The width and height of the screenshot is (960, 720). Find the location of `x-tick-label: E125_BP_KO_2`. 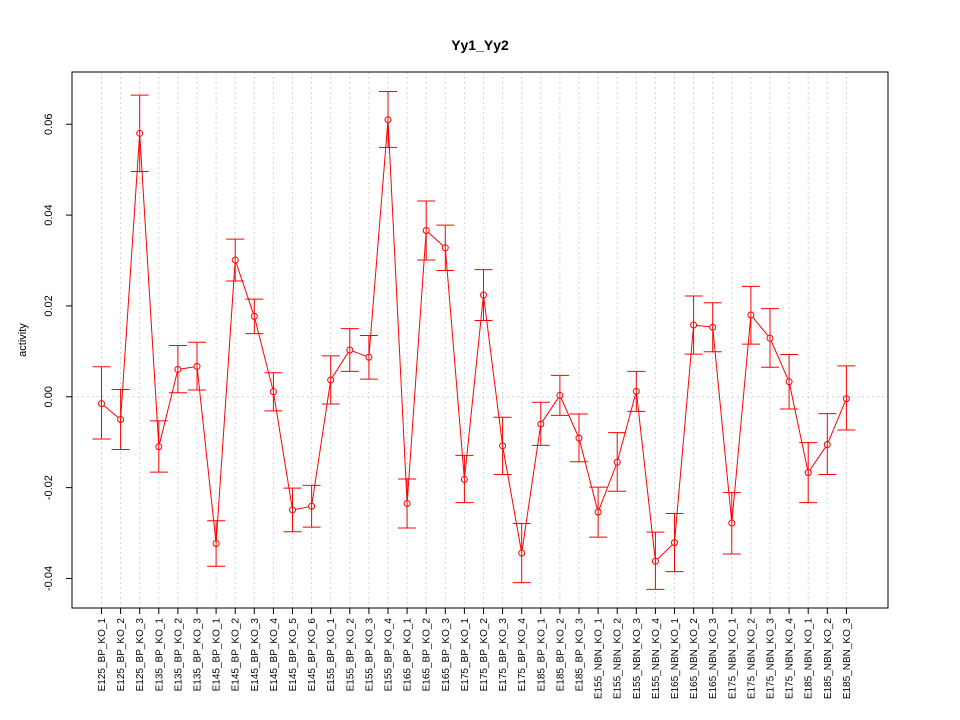

x-tick-label: E125_BP_KO_2 is located at coordinates (121, 655).